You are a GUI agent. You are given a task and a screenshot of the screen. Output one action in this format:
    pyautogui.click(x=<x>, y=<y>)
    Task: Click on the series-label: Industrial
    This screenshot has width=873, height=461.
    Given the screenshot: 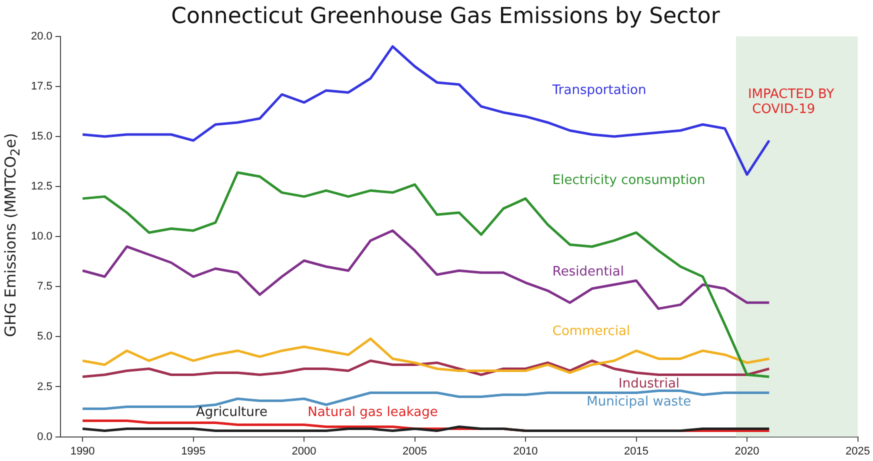 What is the action you would take?
    pyautogui.click(x=649, y=384)
    